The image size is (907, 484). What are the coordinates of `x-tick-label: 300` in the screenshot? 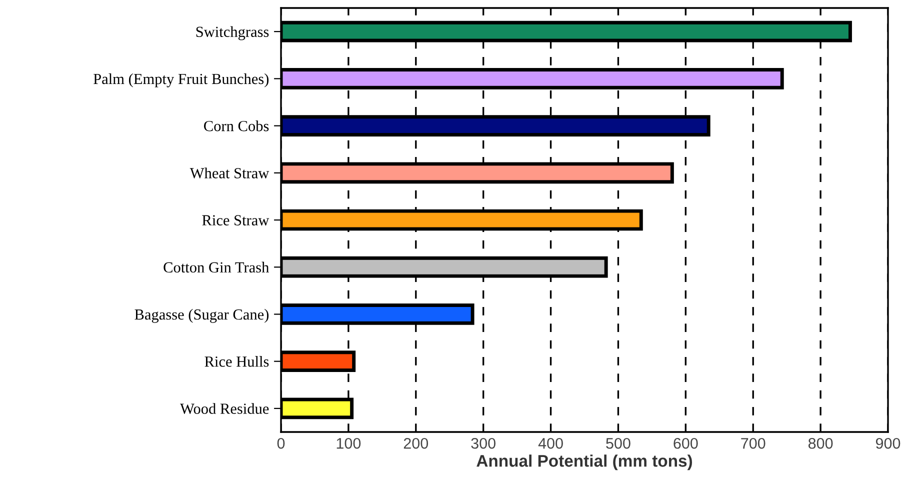 It's located at (483, 443).